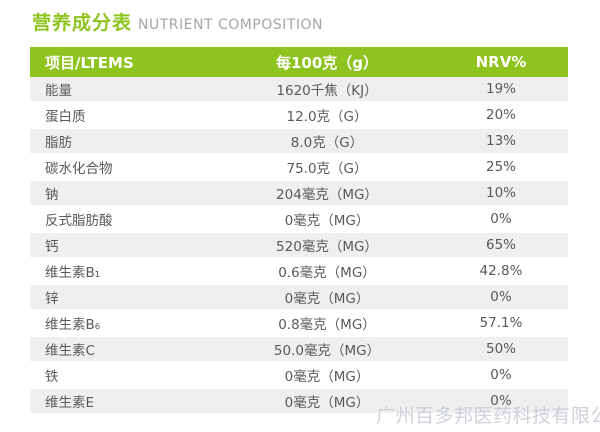 The width and height of the screenshot is (600, 432). What do you see at coordinates (52, 247) in the screenshot?
I see `nutrient-name: 钙` at bounding box center [52, 247].